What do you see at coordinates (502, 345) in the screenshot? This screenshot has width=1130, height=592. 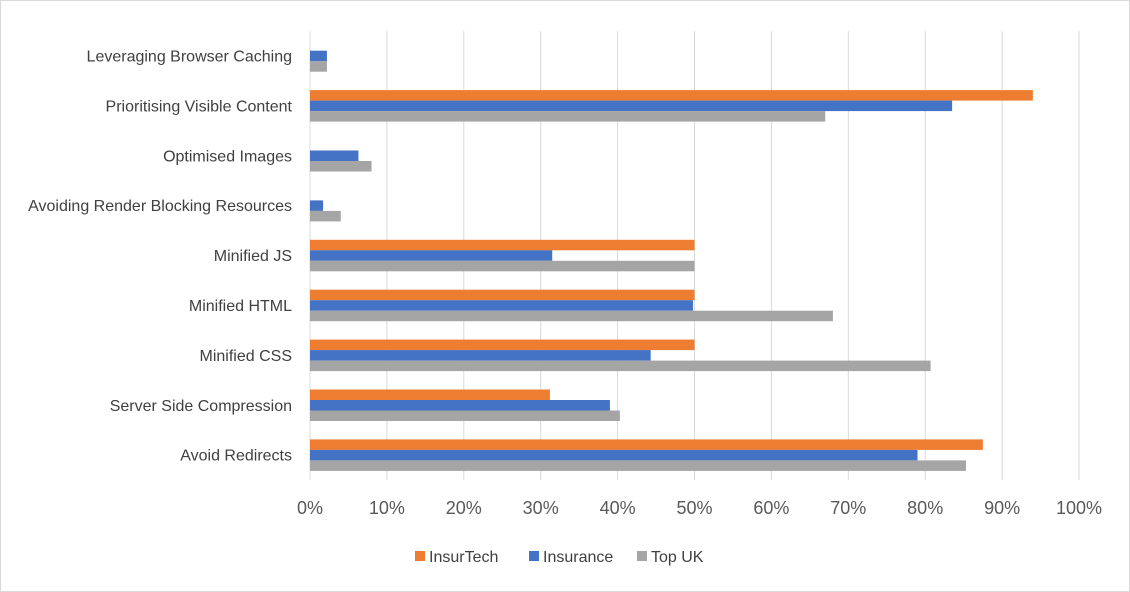 I see `bar-insurtech-minified-css` at bounding box center [502, 345].